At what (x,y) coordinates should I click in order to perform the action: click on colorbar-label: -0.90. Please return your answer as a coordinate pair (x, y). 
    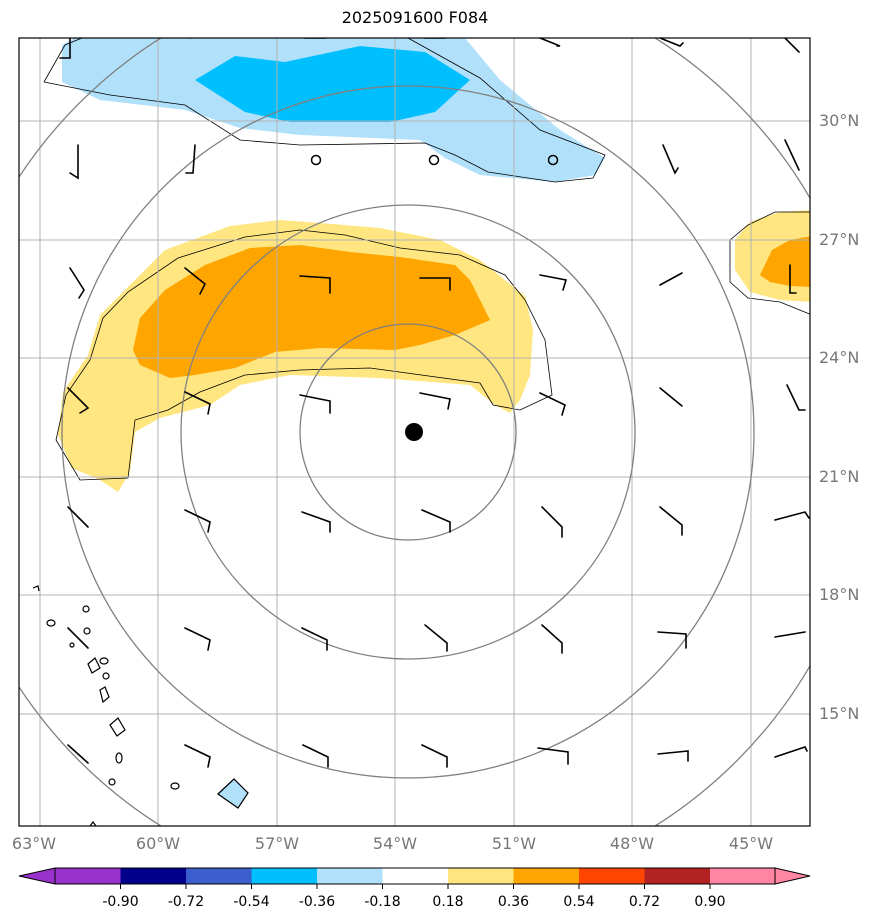
    Looking at the image, I should click on (120, 902).